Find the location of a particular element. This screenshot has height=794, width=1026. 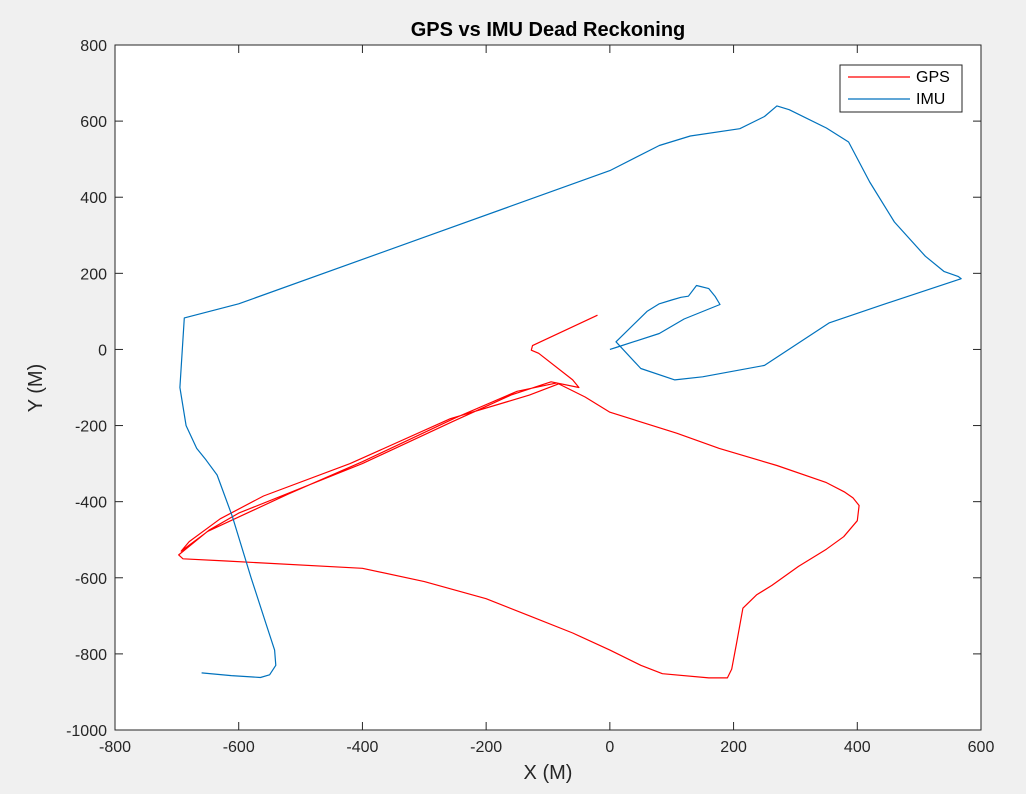

x-tick-label: -200 is located at coordinates (486, 747).